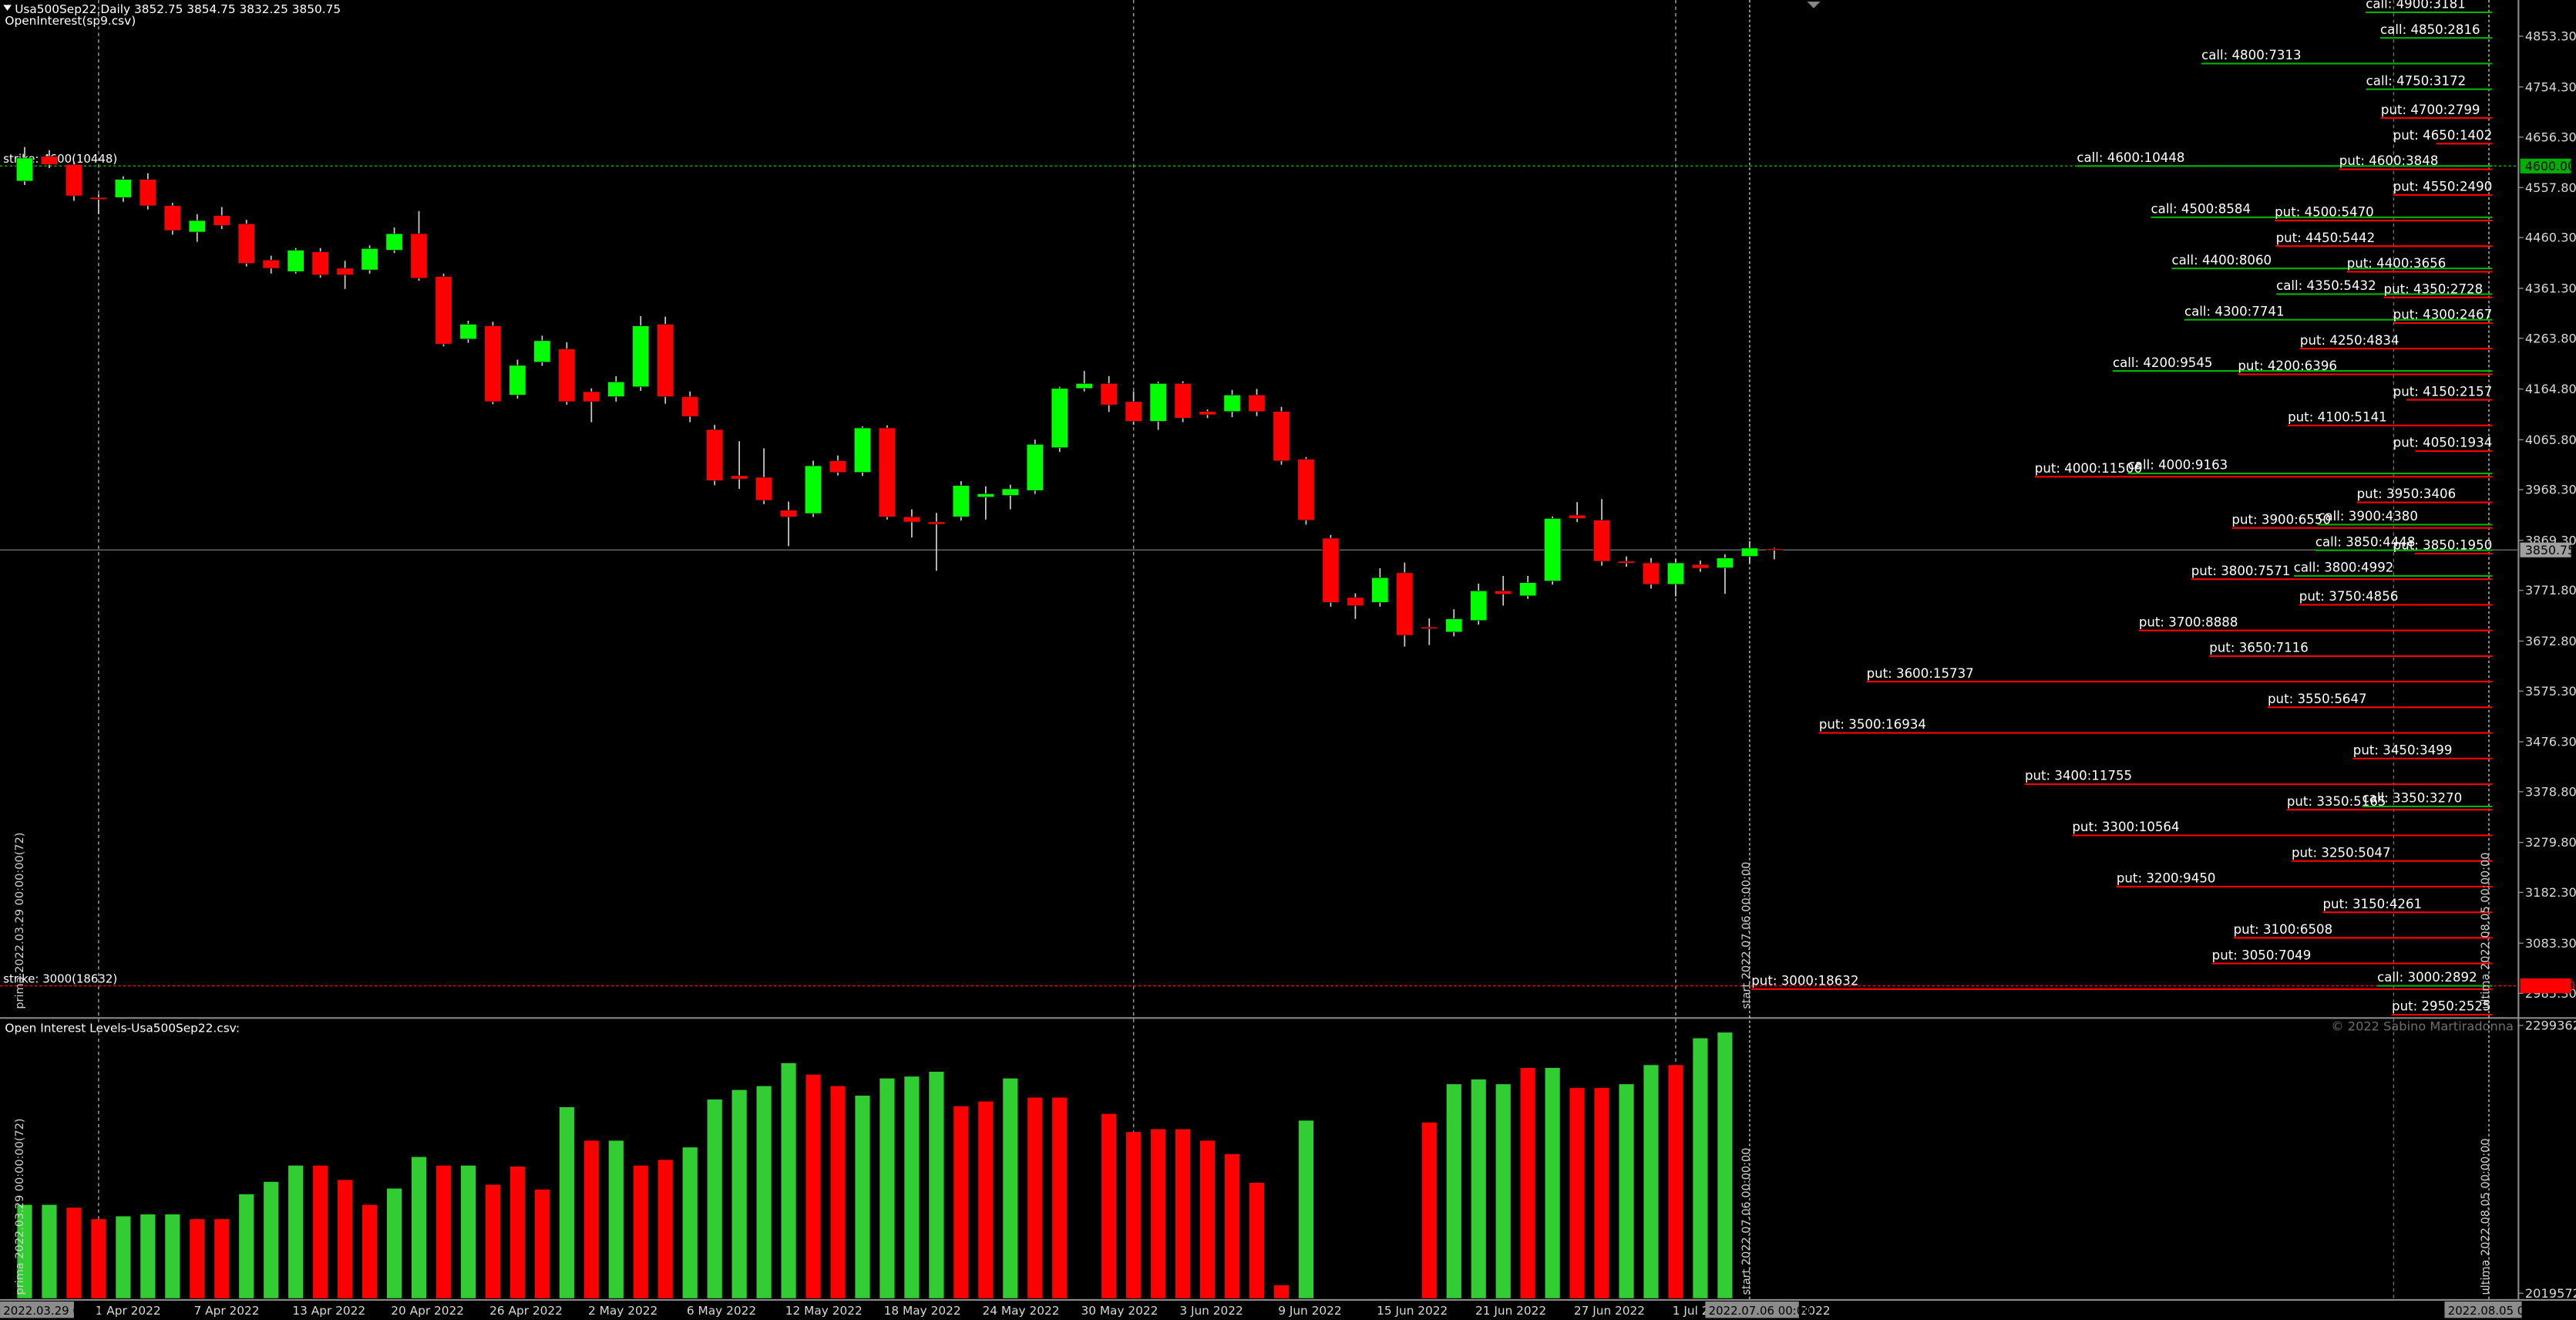  What do you see at coordinates (2259, 648) in the screenshot?
I see `oi-level-label: put: 3650:7116` at bounding box center [2259, 648].